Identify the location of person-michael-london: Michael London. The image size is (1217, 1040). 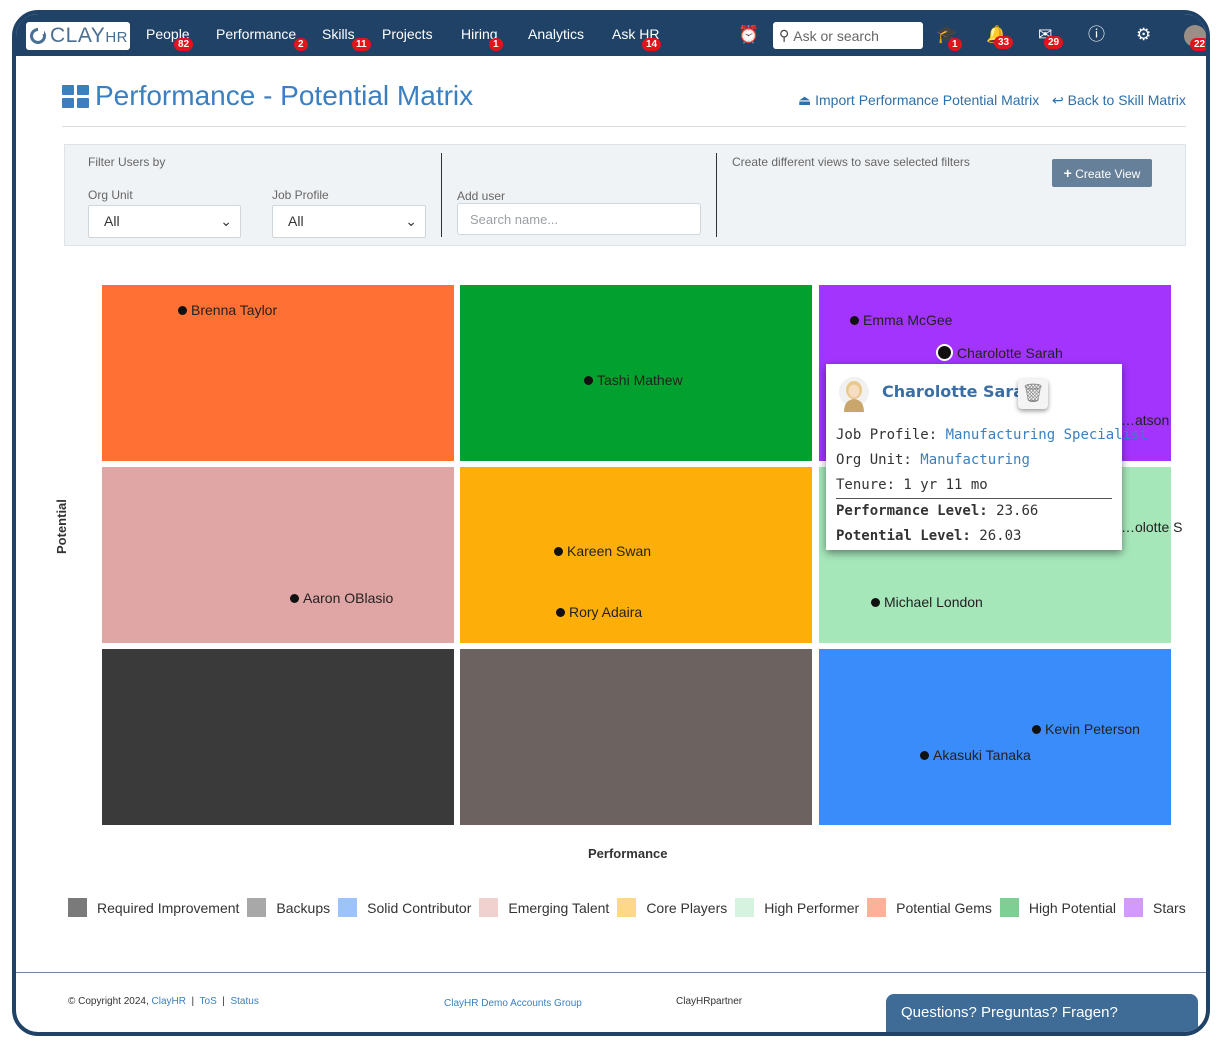
(927, 602).